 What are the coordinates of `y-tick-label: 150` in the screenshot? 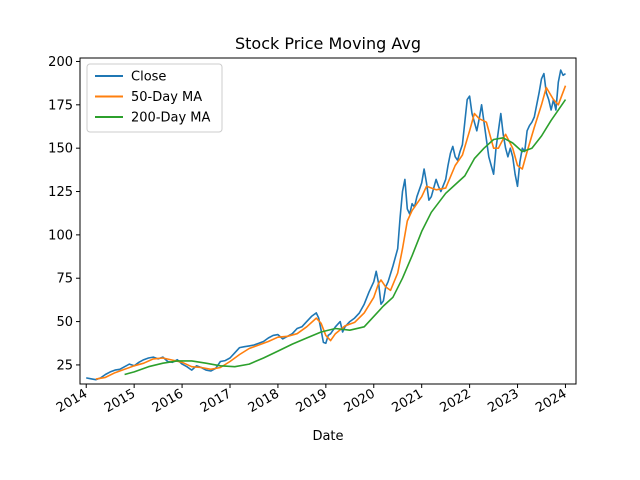 It's located at (60, 149).